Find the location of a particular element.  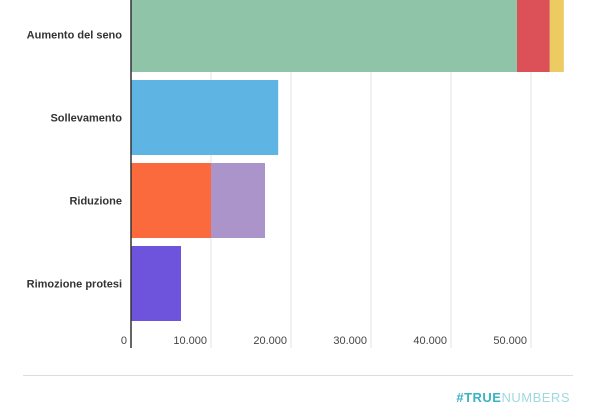

footer-divider is located at coordinates (298, 375).